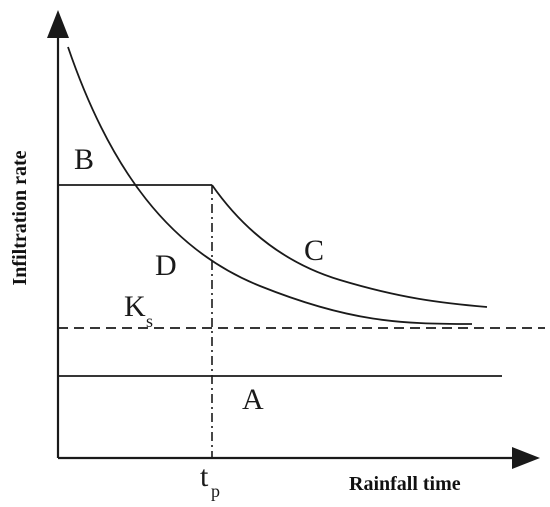 The image size is (550, 507). Describe the element at coordinates (84, 159) in the screenshot. I see `label-b: B` at that location.